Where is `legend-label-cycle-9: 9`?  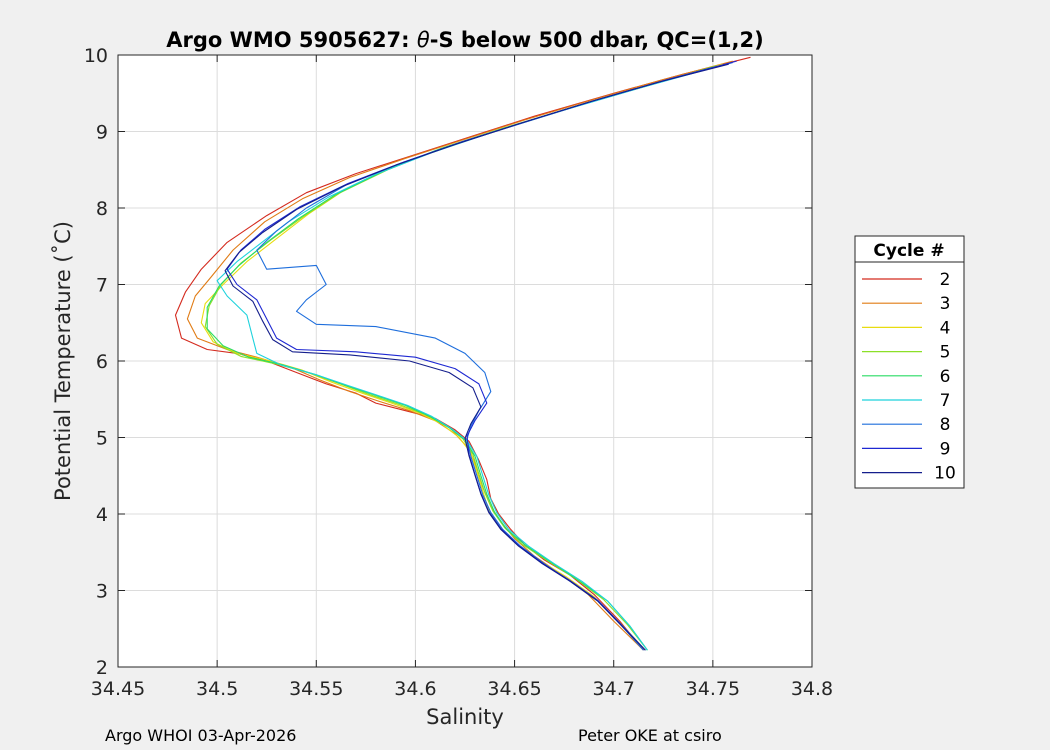
legend-label-cycle-9: 9 is located at coordinates (945, 449).